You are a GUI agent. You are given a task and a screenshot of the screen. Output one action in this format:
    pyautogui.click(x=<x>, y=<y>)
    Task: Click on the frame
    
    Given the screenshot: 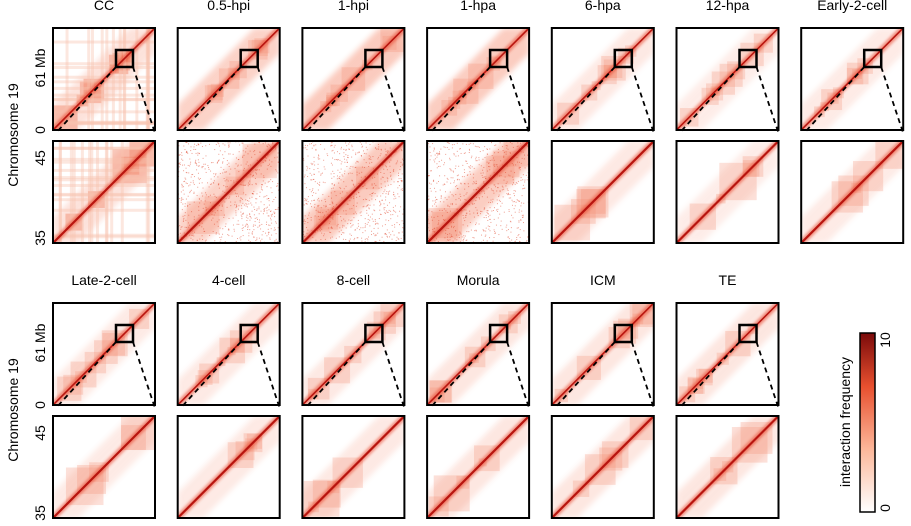 What is the action you would take?
    pyautogui.click(x=104, y=467)
    